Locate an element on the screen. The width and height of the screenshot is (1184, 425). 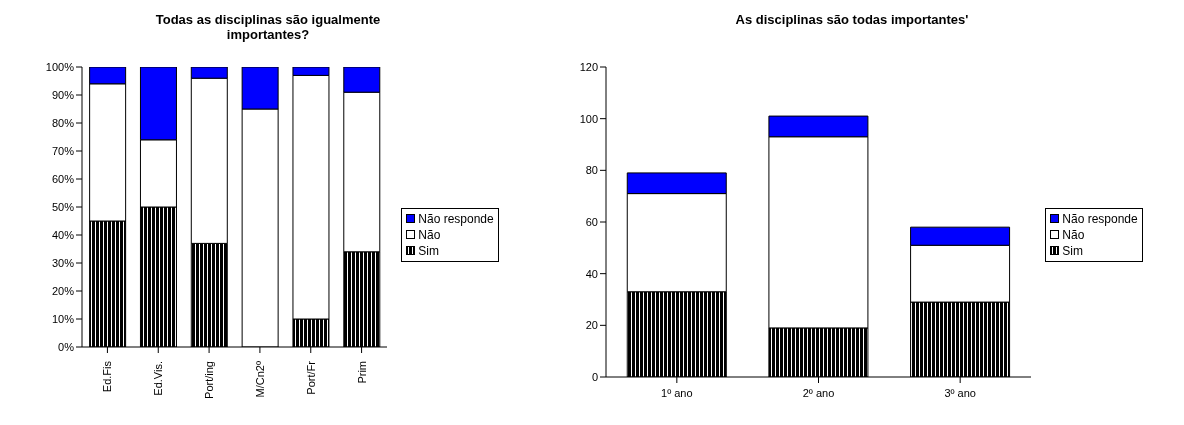
x-tick-label: Ed.Fis is located at coordinates (107, 376).